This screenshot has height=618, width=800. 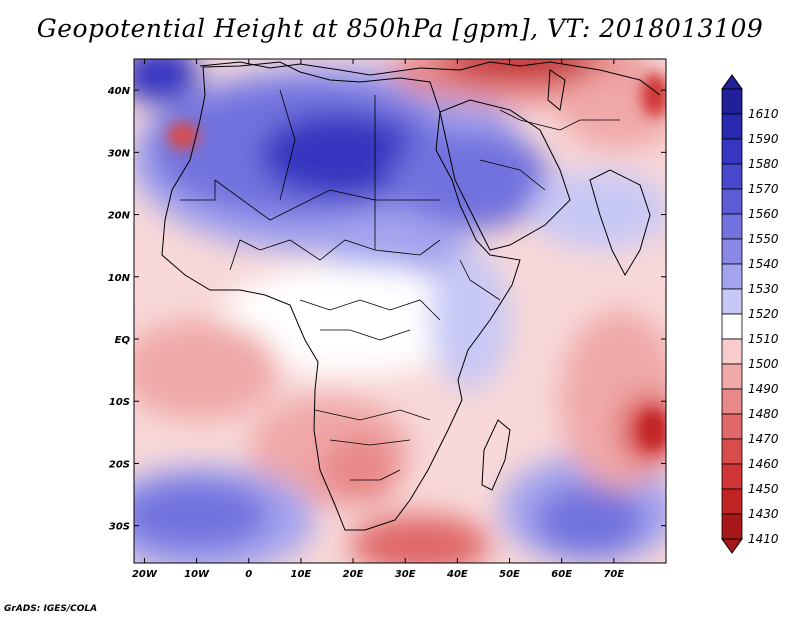 I want to click on lon-tick-label: 30E, so click(x=405, y=574).